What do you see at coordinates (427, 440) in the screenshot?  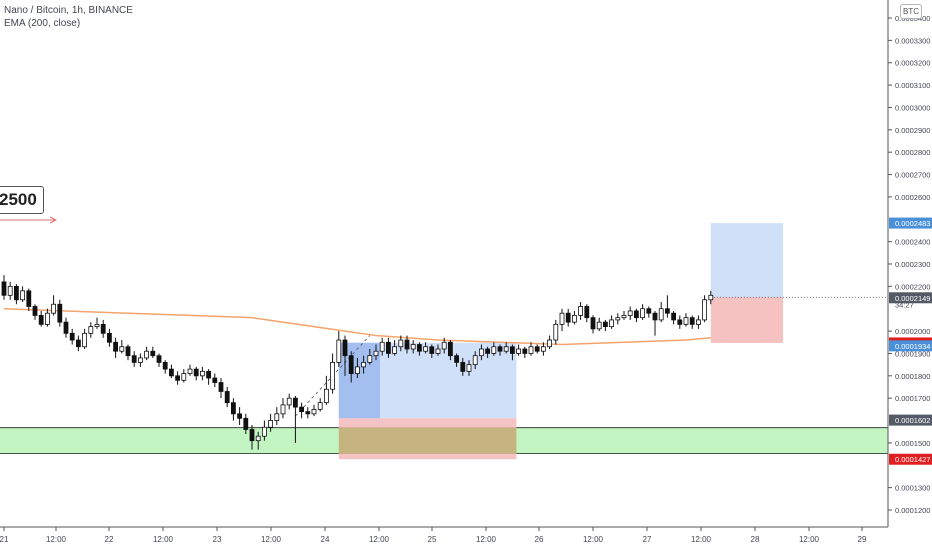 I see `zone-overlap` at bounding box center [427, 440].